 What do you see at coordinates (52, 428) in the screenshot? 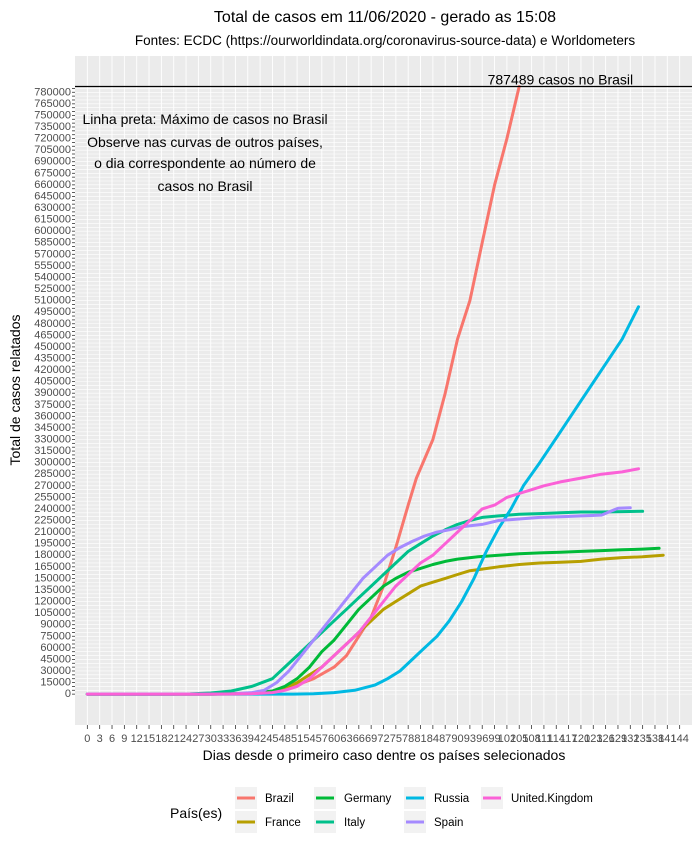
I see `y-tick-label: 345000` at bounding box center [52, 428].